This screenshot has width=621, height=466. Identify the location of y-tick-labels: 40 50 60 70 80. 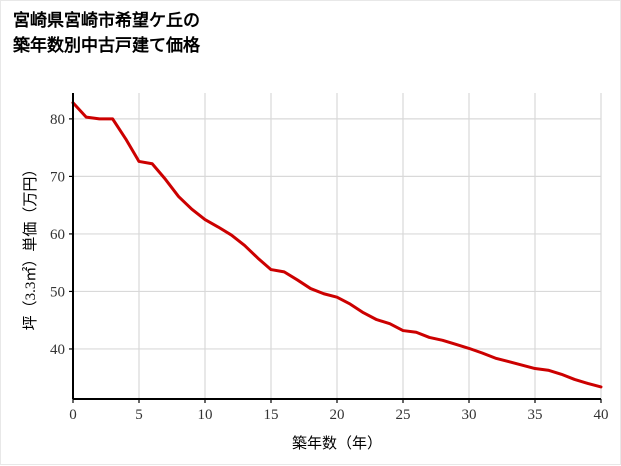
(61, 235).